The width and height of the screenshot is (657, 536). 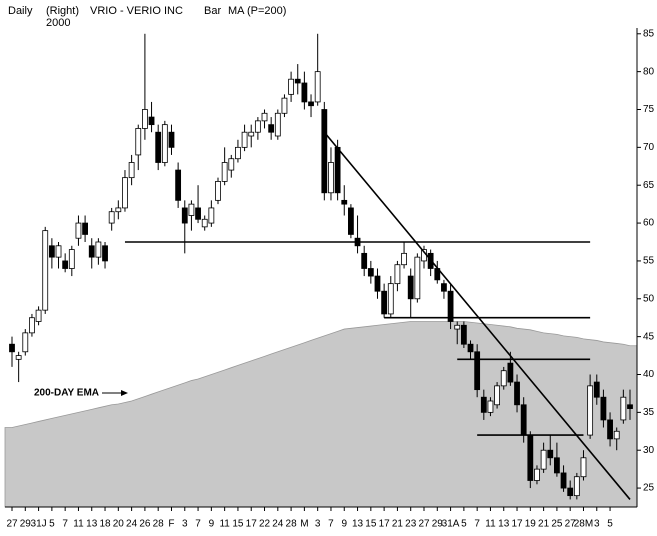 What do you see at coordinates (58, 23) in the screenshot?
I see `year: 2000` at bounding box center [58, 23].